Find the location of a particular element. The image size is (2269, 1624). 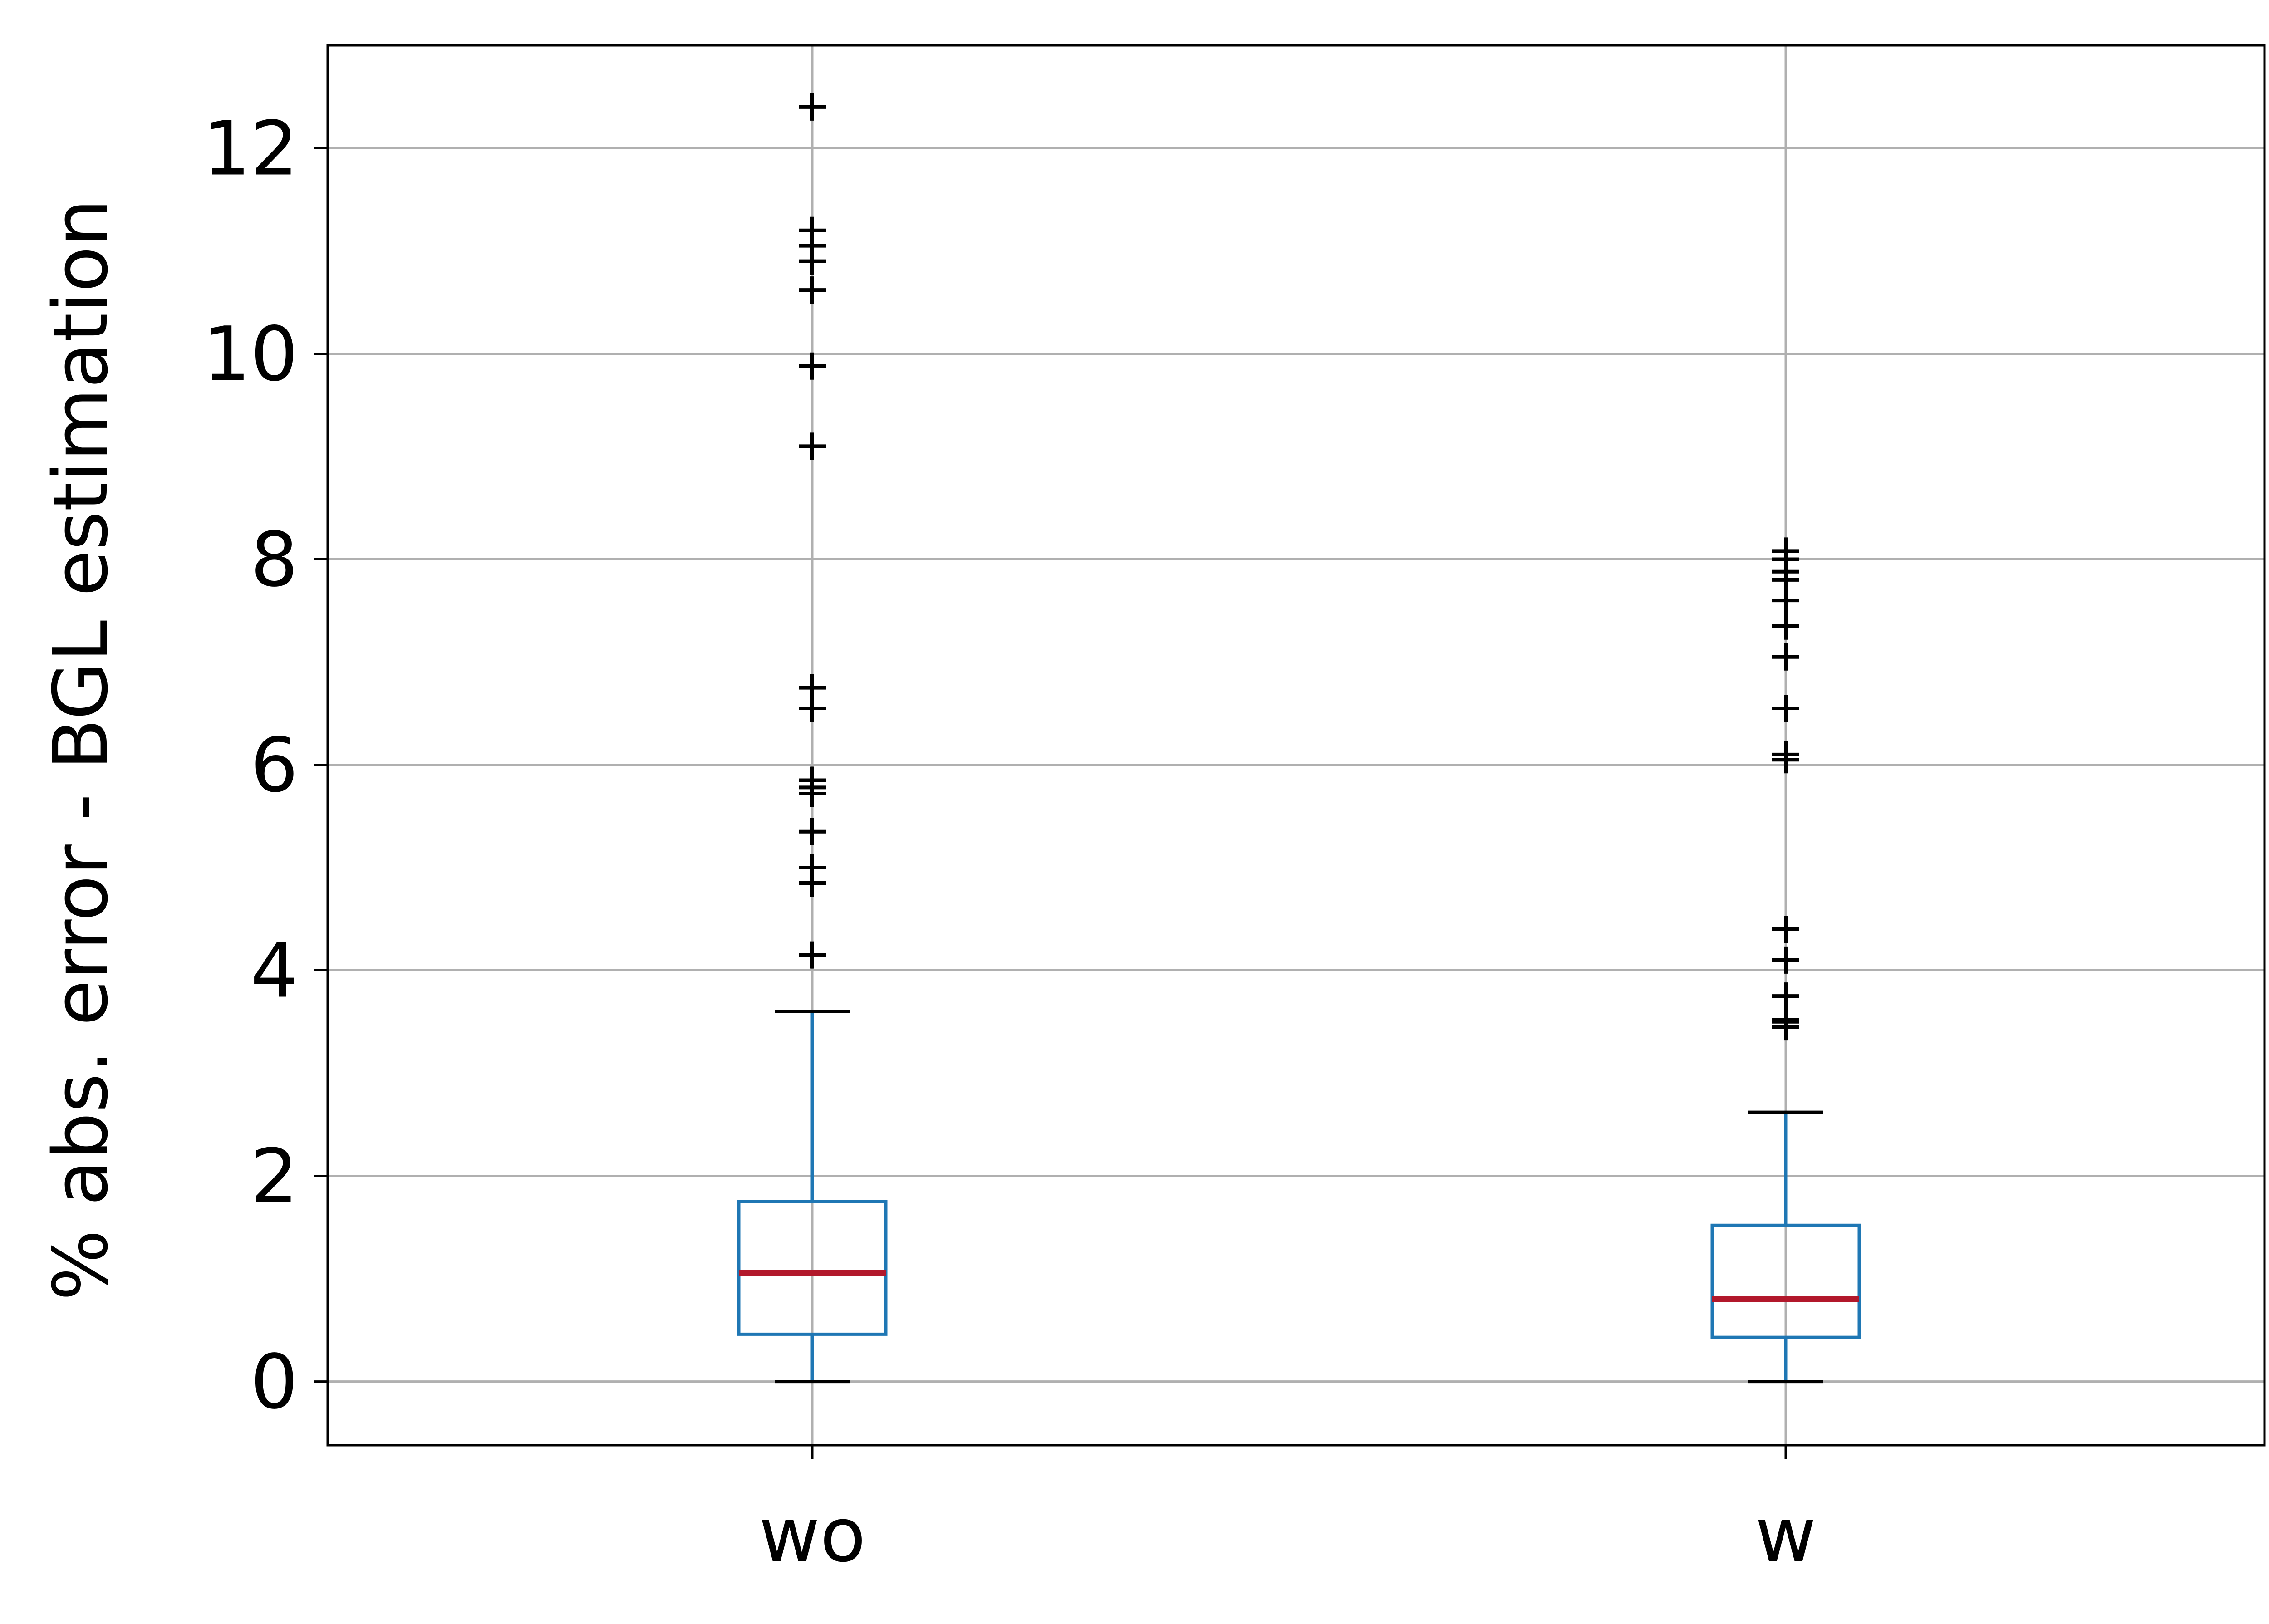

y-tick-label: 4 is located at coordinates (274, 971).